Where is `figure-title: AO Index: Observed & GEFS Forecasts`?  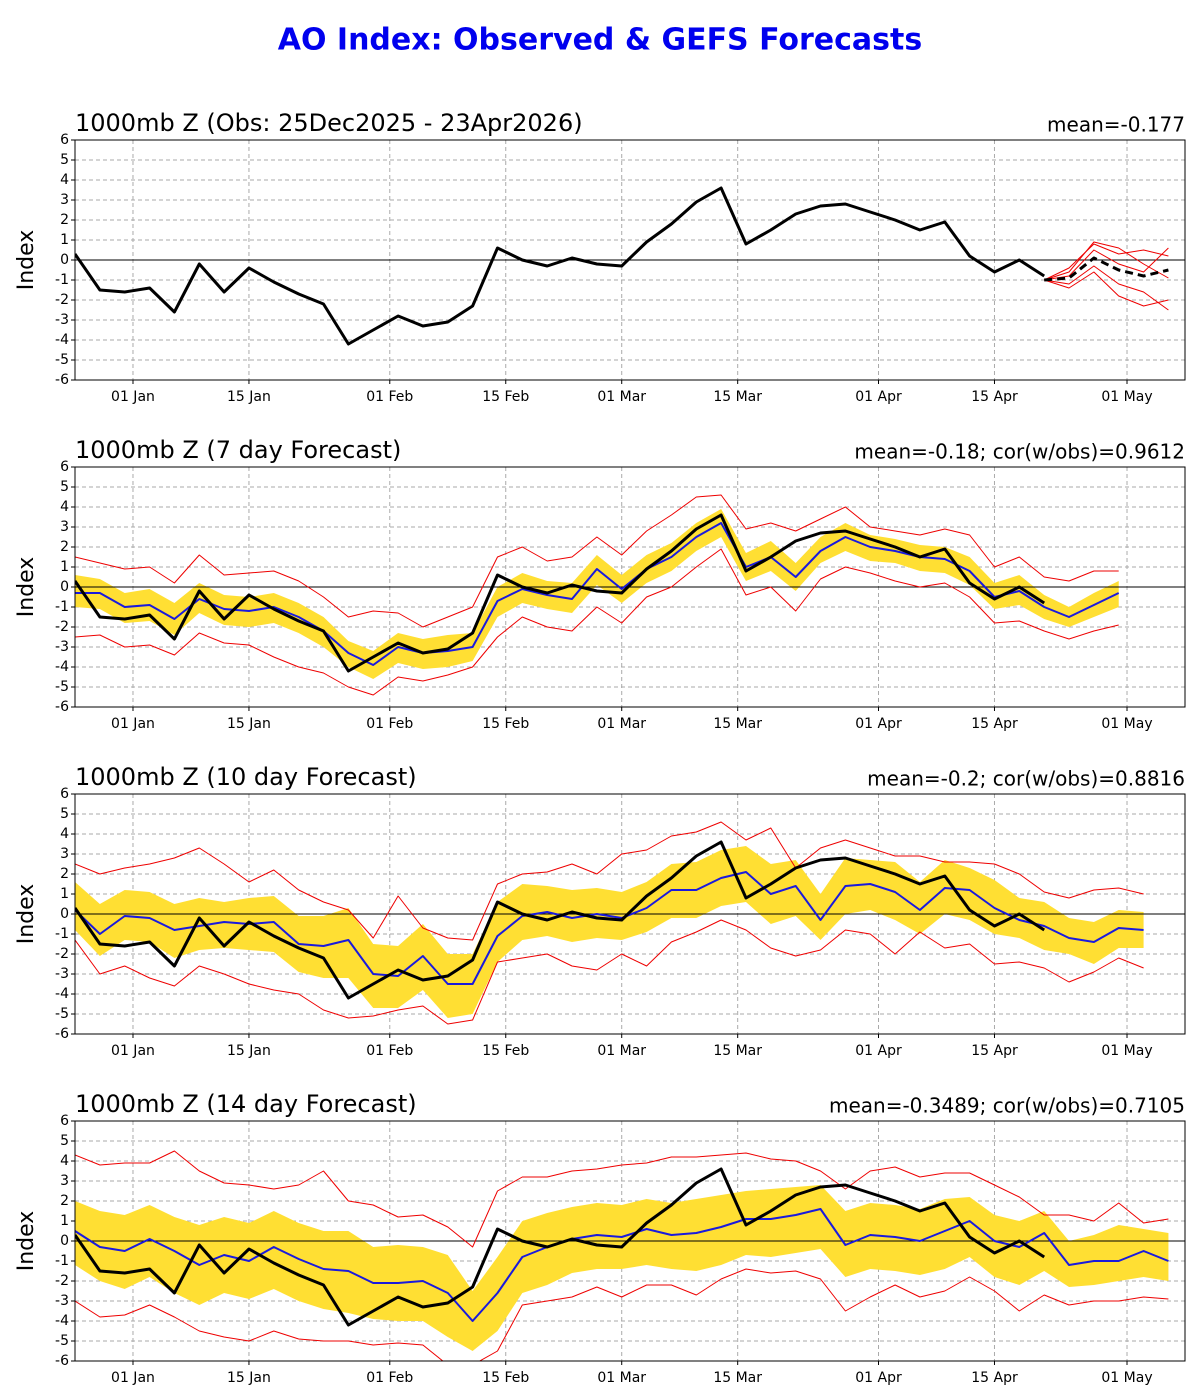 figure-title: AO Index: Observed & GEFS Forecasts is located at coordinates (600, 40).